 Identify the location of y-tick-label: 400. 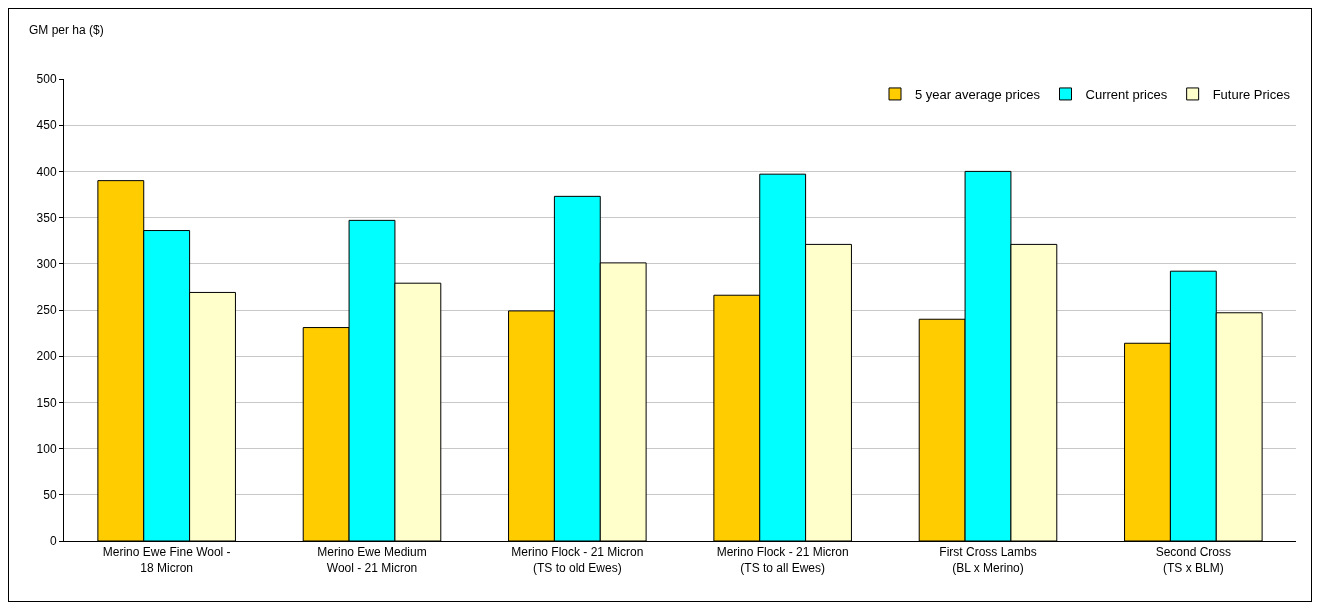
(46, 171).